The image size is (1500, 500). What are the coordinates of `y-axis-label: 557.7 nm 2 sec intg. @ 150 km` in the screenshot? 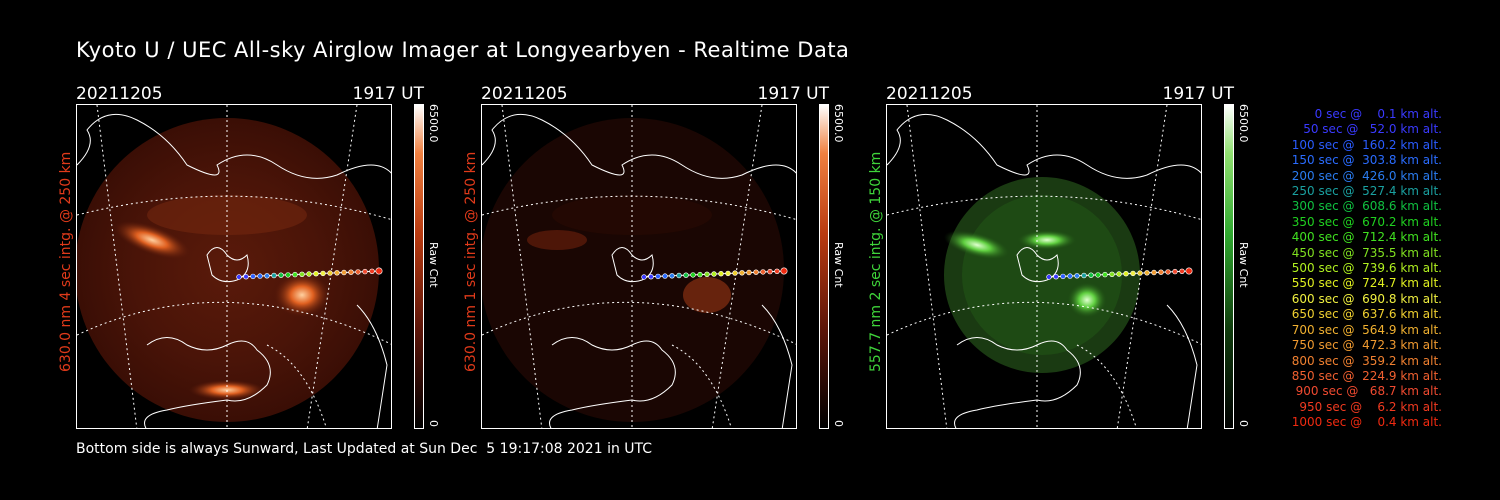 It's located at (876, 261).